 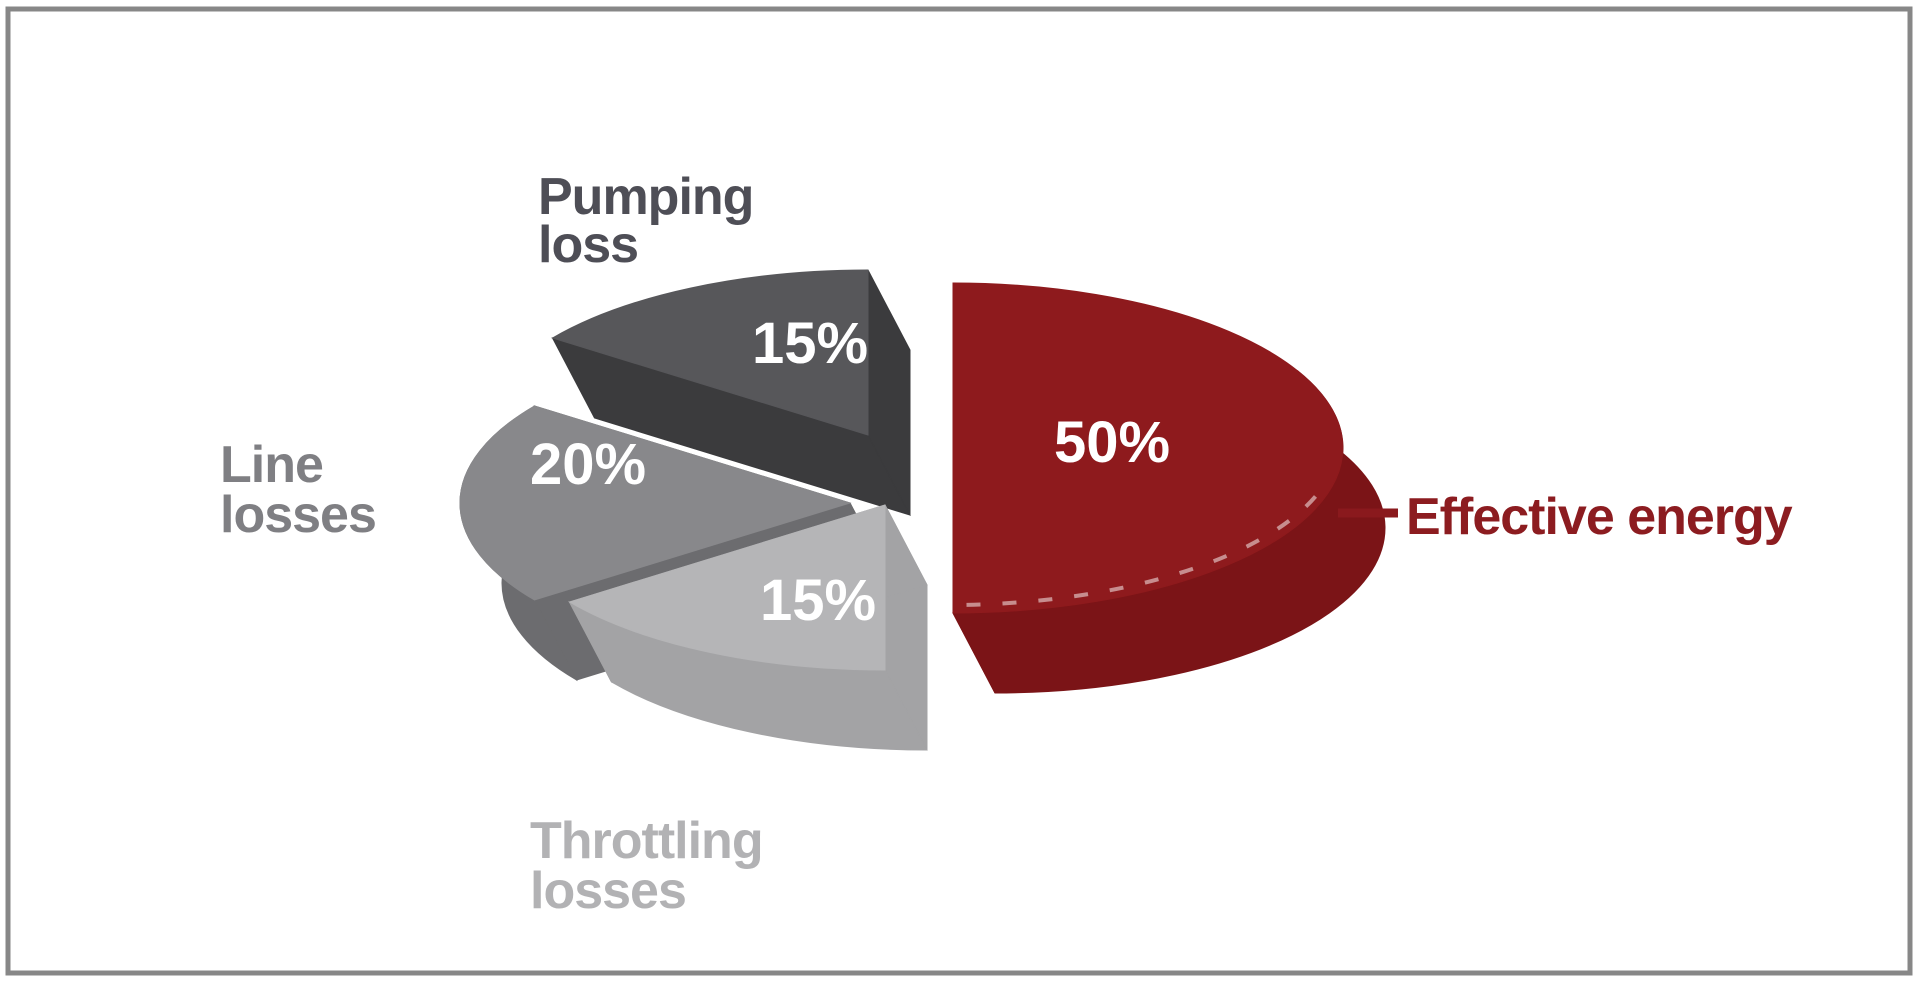 What do you see at coordinates (298, 515) in the screenshot?
I see `slice-label-line-line2: losses` at bounding box center [298, 515].